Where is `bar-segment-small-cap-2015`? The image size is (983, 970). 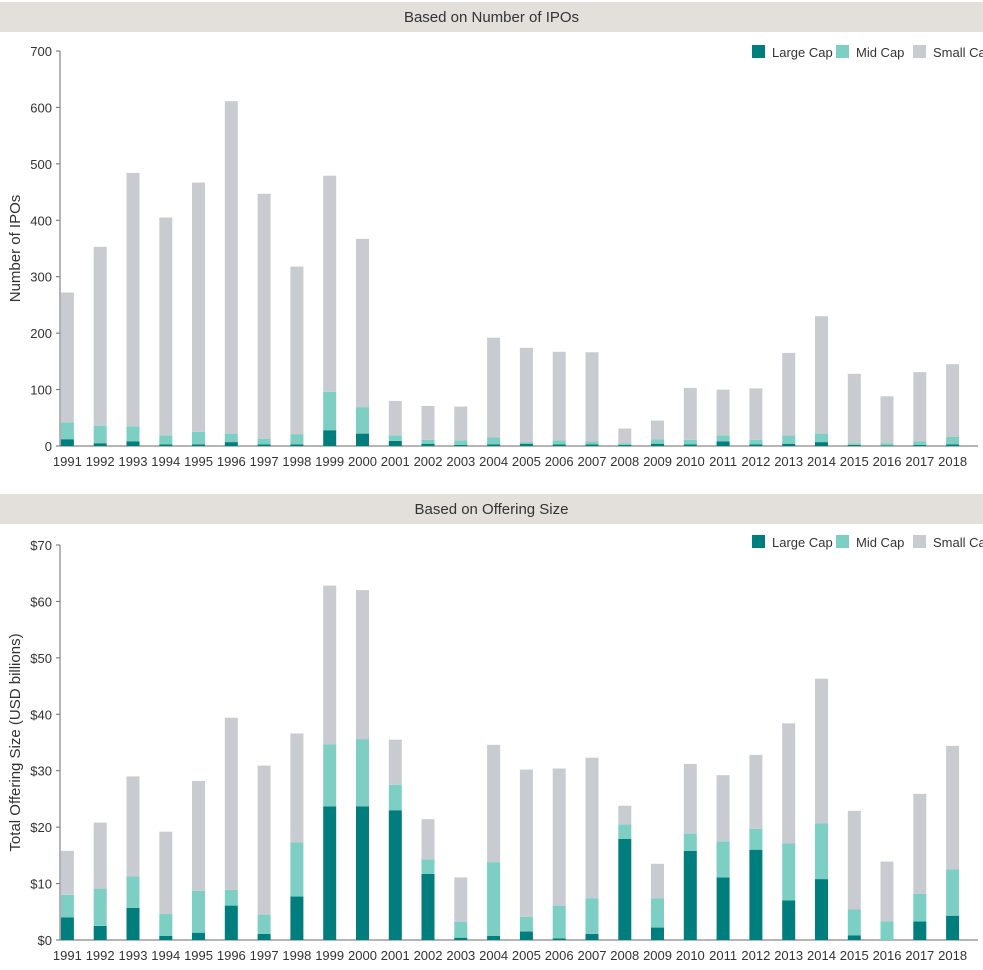 bar-segment-small-cap-2015 is located at coordinates (854, 860).